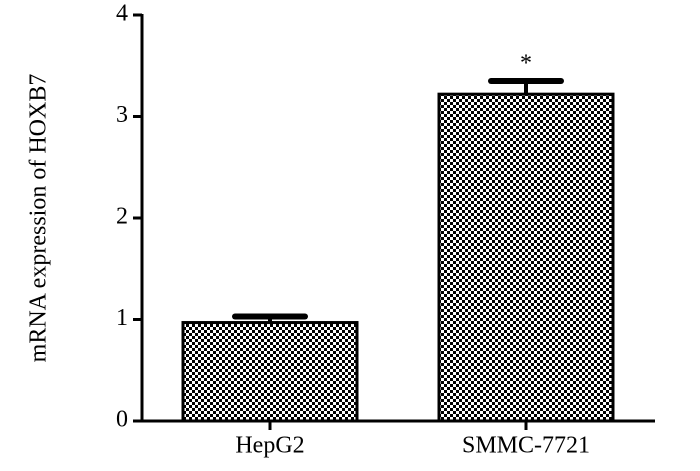  I want to click on y-axis-label: mRNA expression of HOXB7, so click(39, 218).